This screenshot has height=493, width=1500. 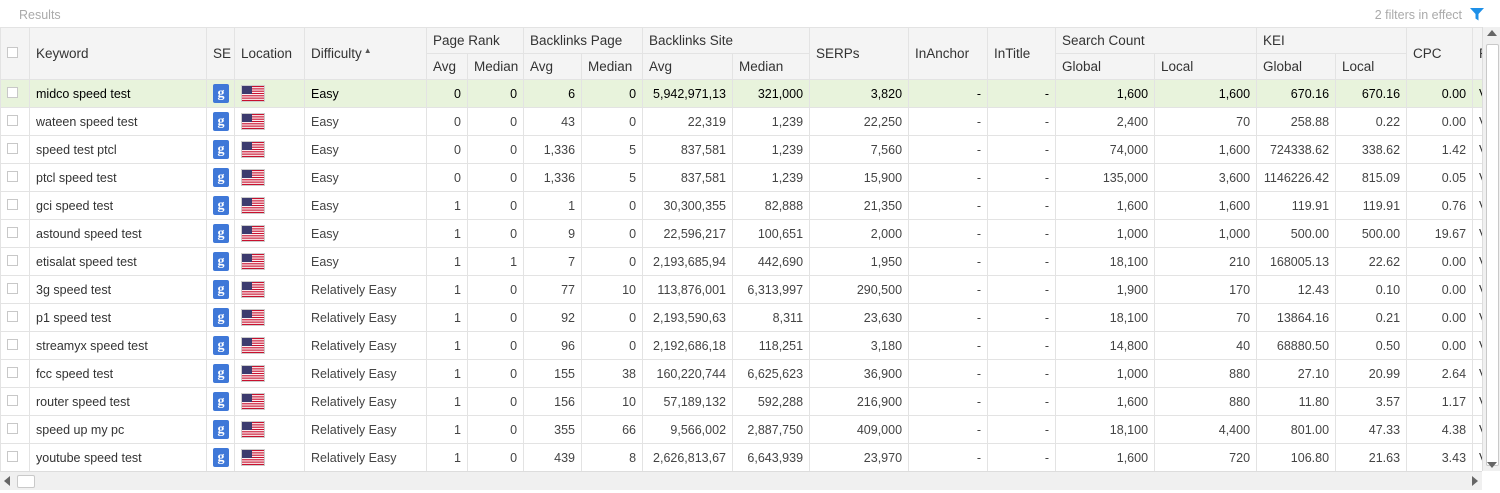 What do you see at coordinates (118, 345) in the screenshot?
I see `cell-keyword: streamyx speed test` at bounding box center [118, 345].